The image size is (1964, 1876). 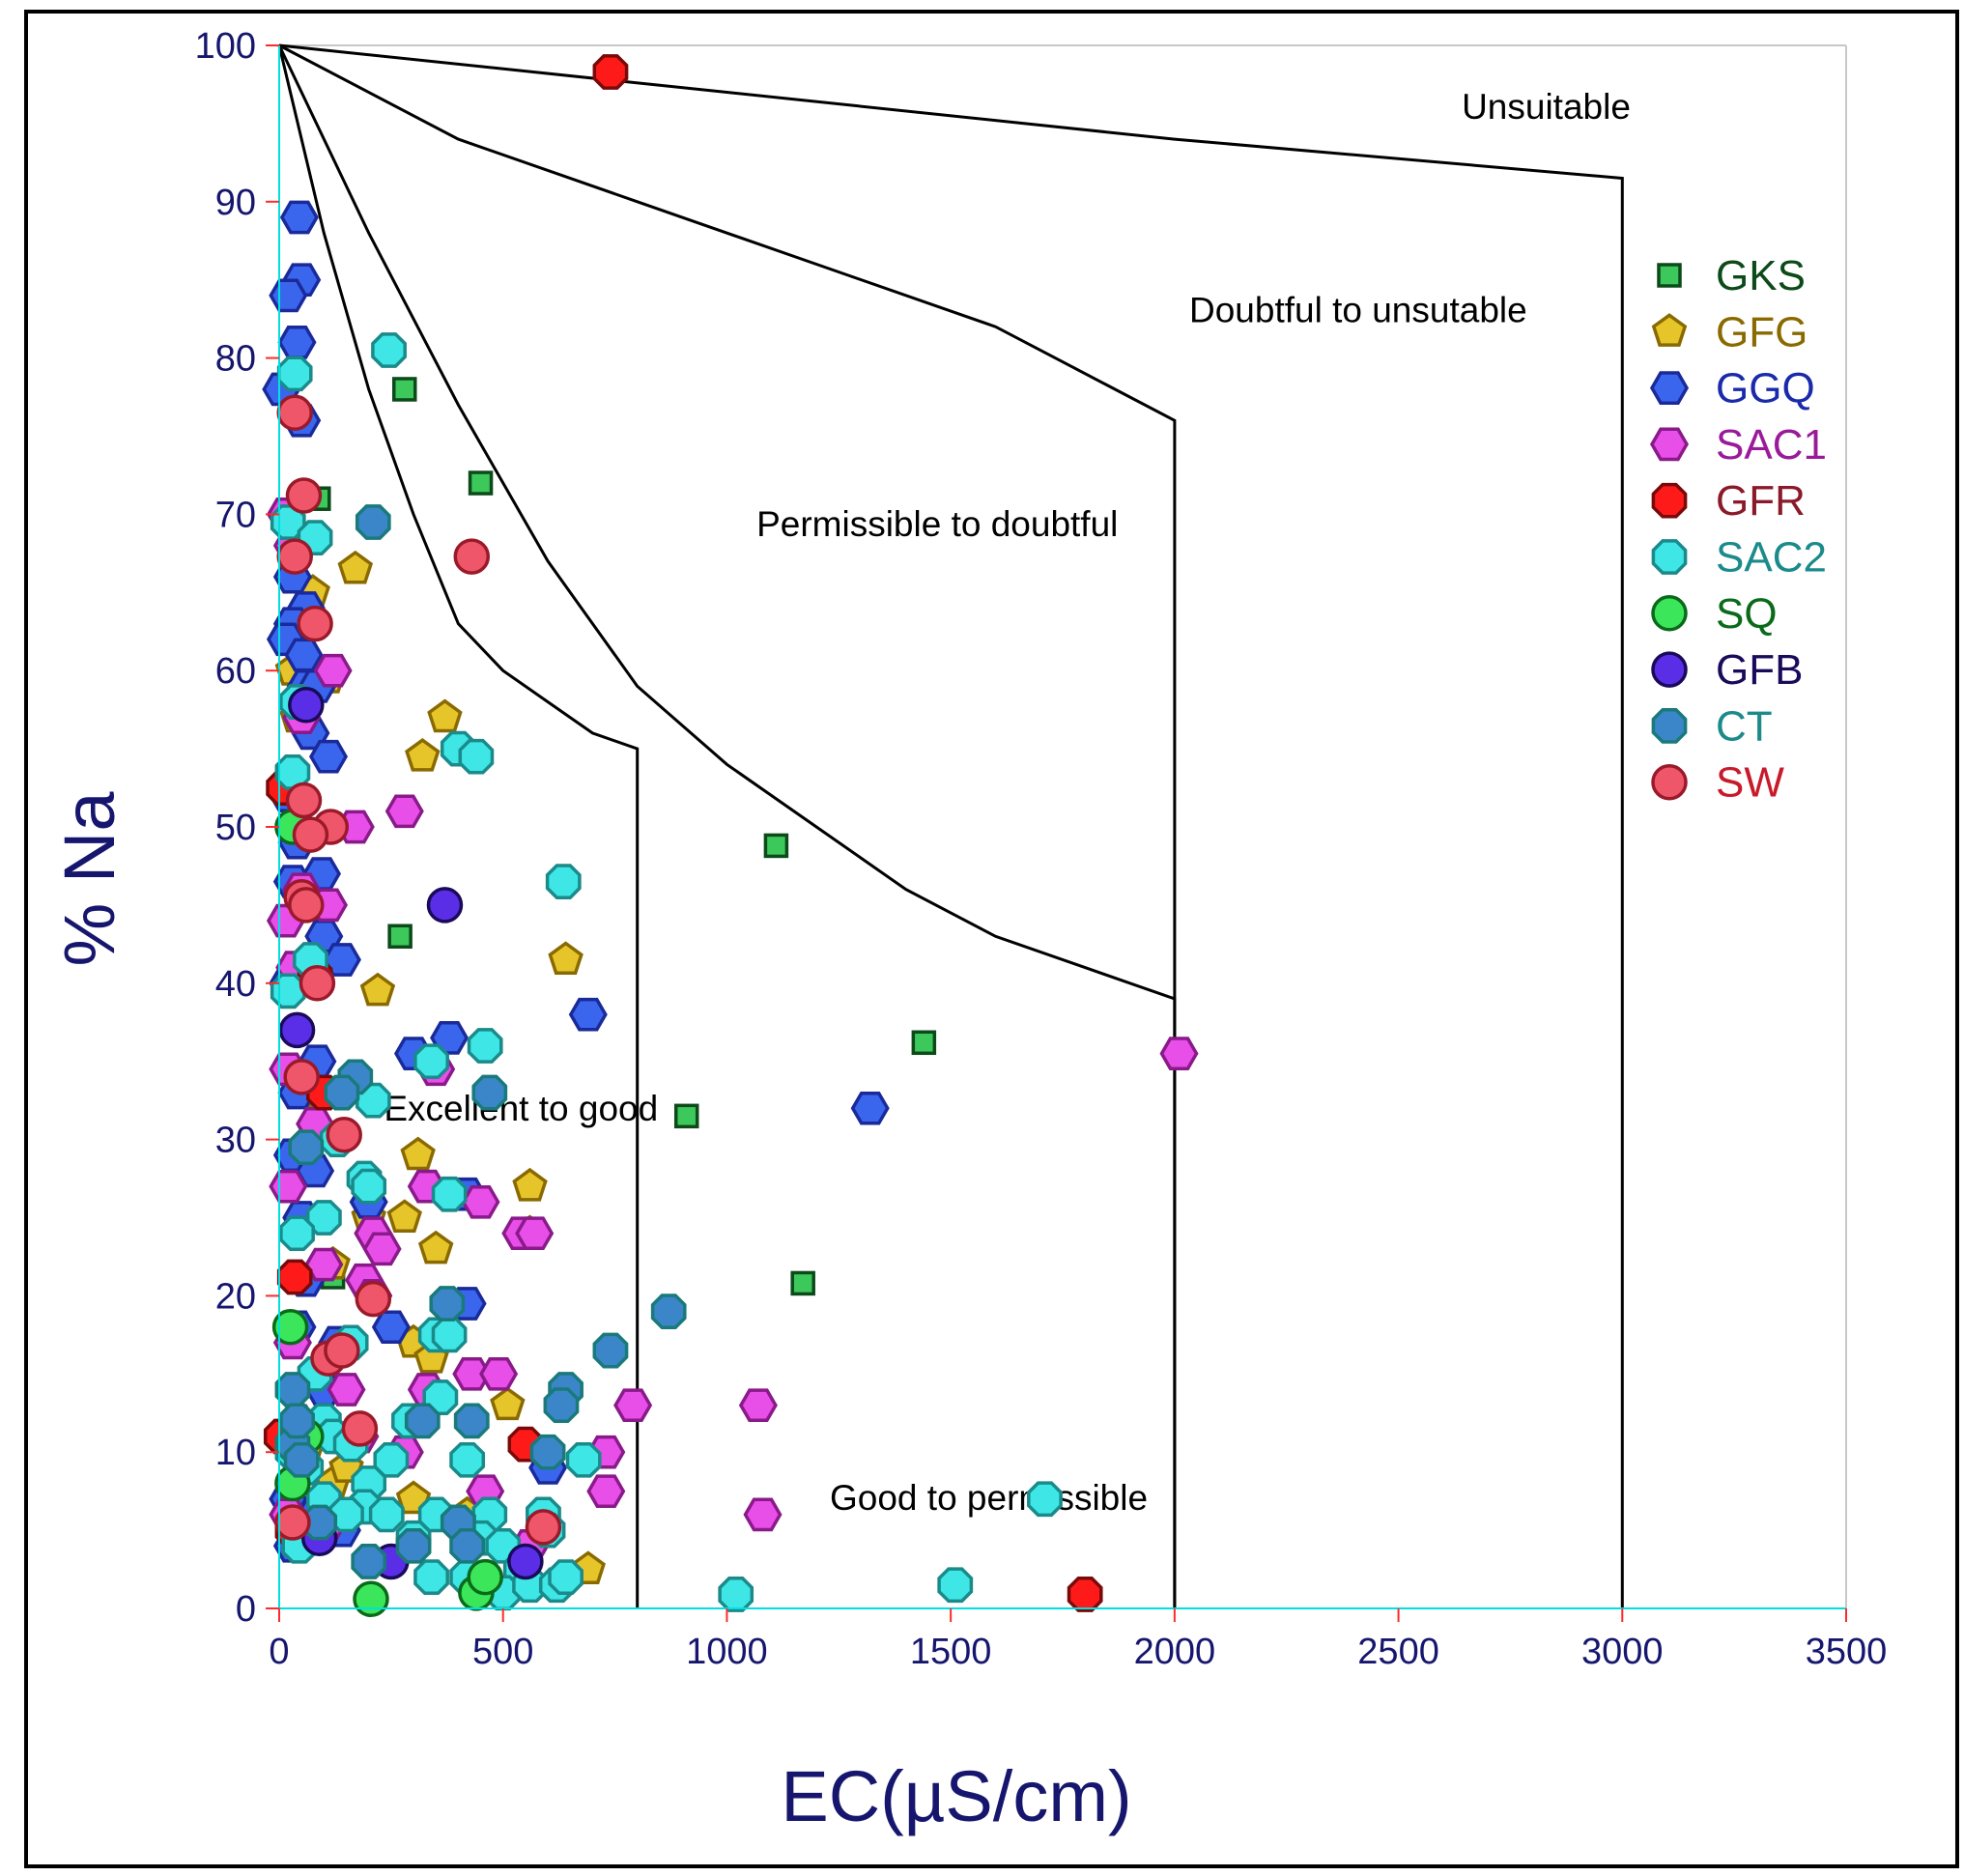 What do you see at coordinates (235, 1141) in the screenshot?
I see `y-tick-label: 30` at bounding box center [235, 1141].